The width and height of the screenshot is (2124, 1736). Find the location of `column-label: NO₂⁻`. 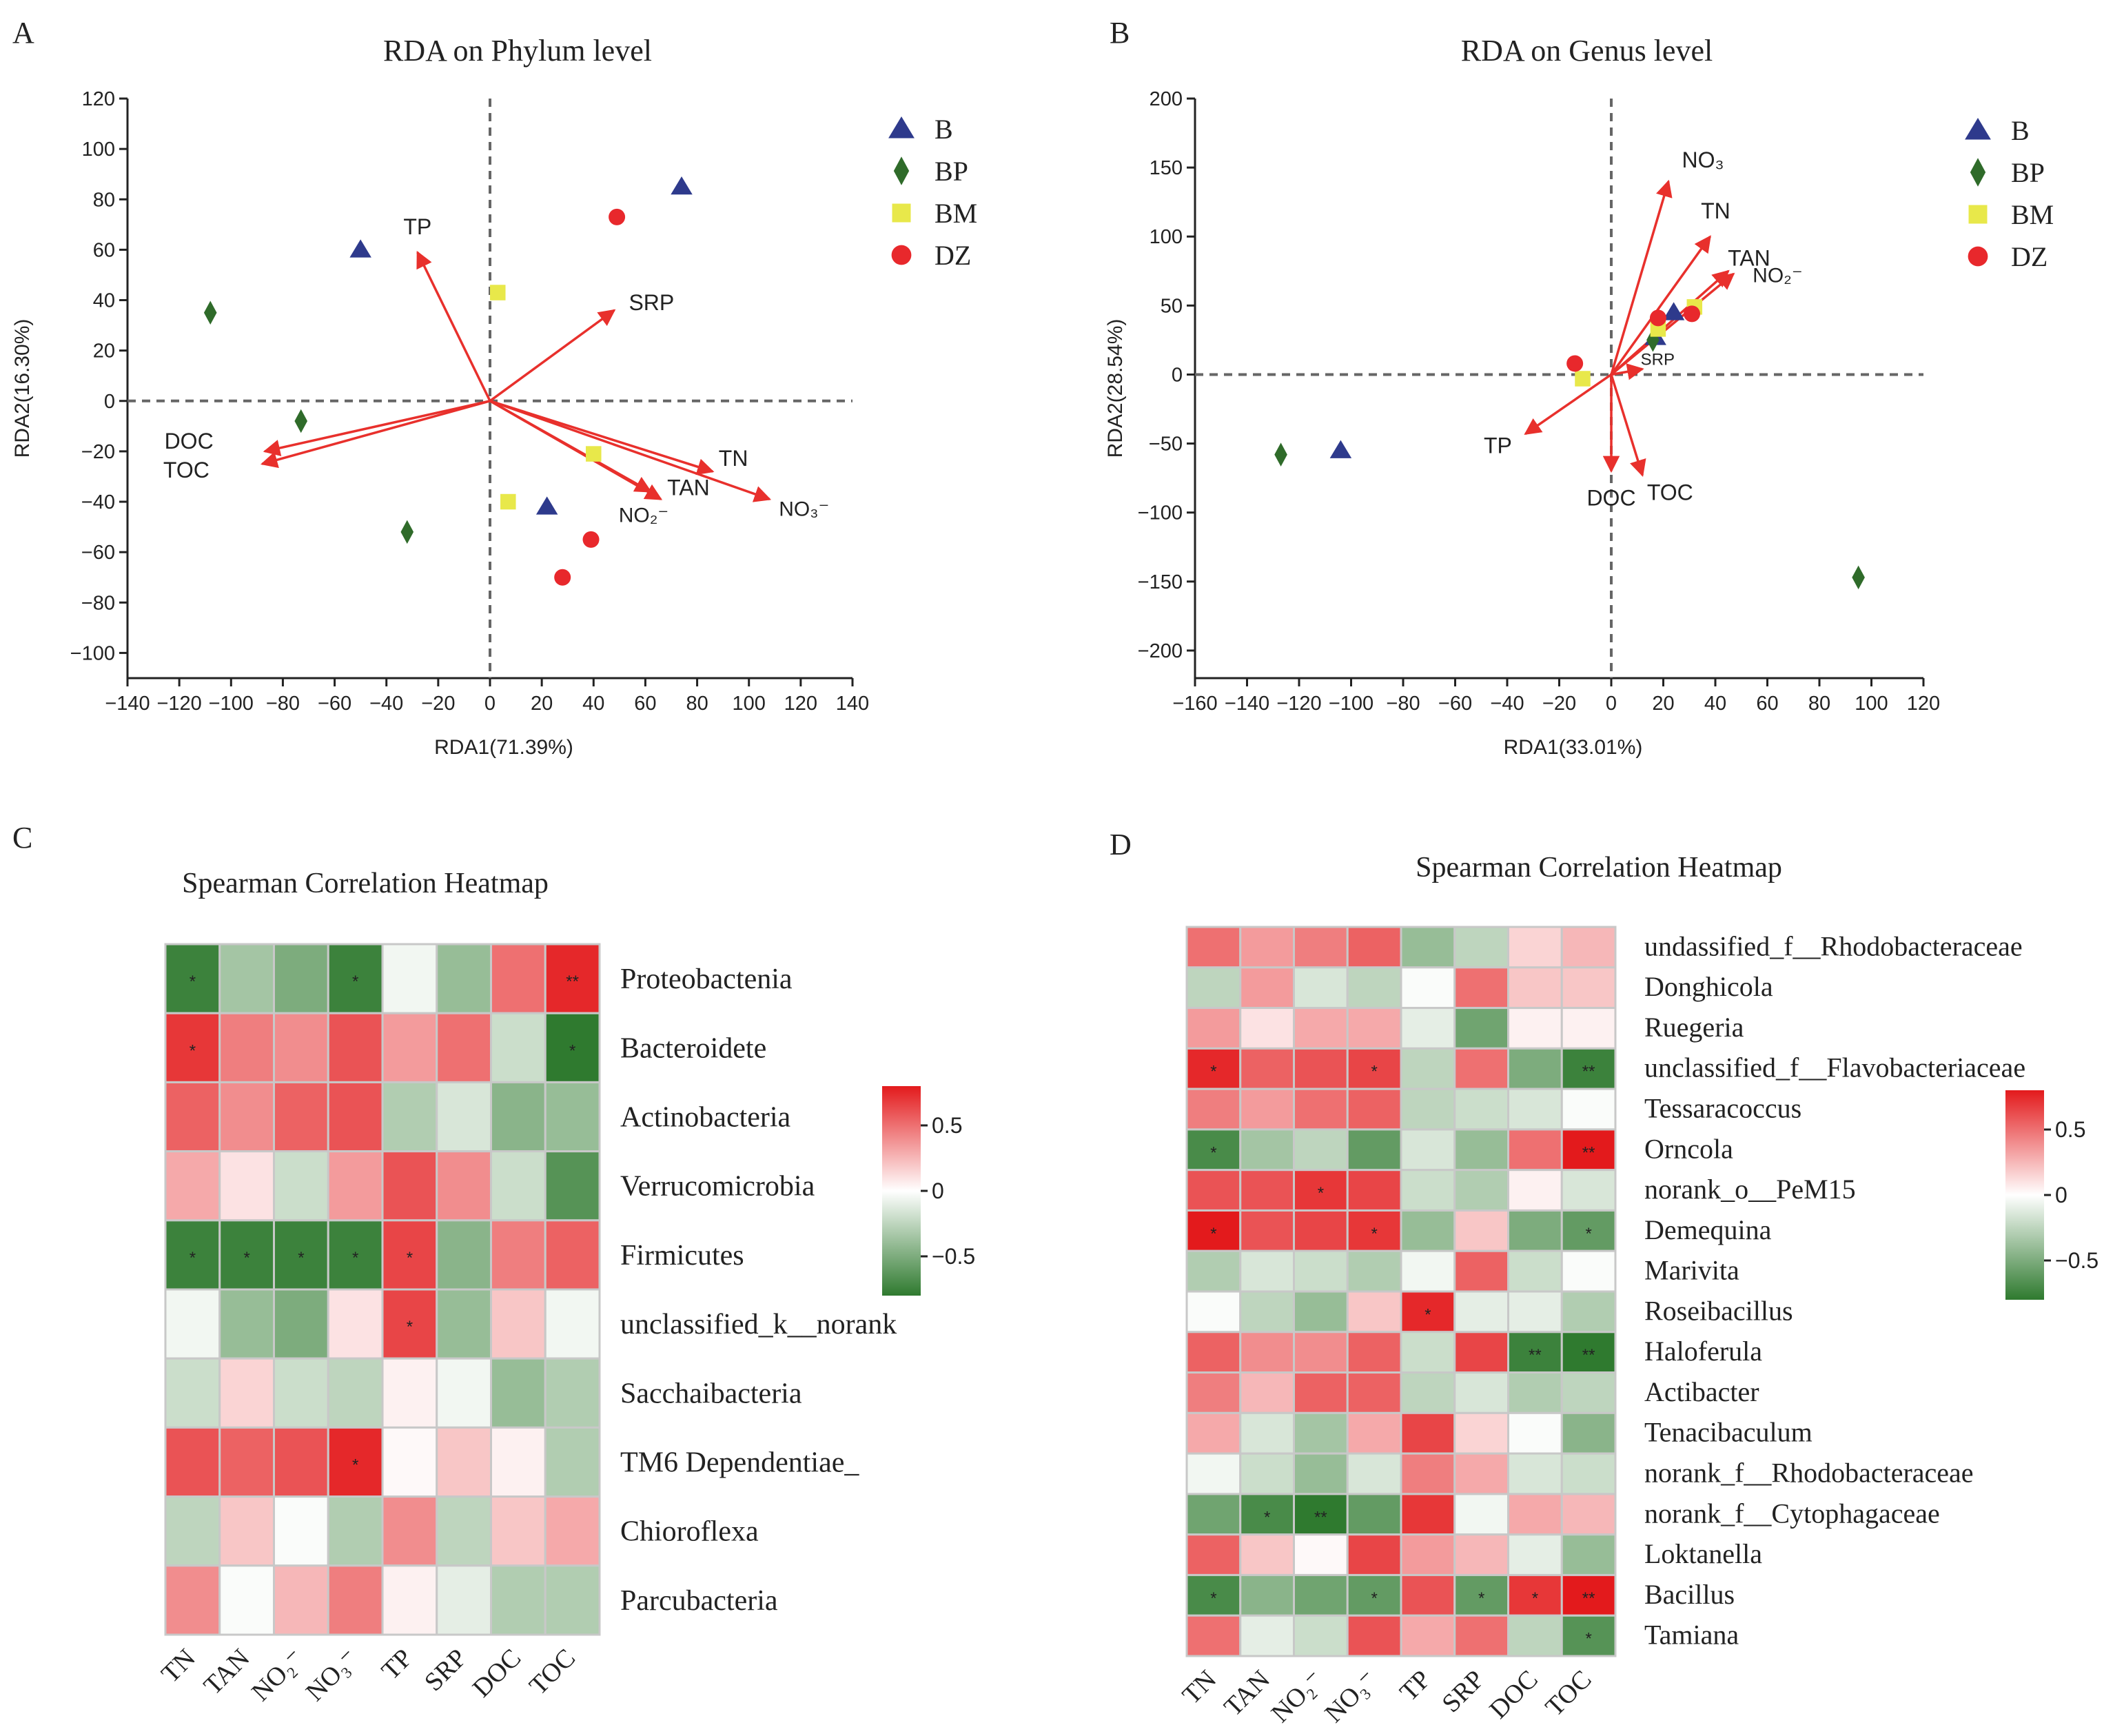

column-label: NO₂⁻ is located at coordinates (277, 1675).